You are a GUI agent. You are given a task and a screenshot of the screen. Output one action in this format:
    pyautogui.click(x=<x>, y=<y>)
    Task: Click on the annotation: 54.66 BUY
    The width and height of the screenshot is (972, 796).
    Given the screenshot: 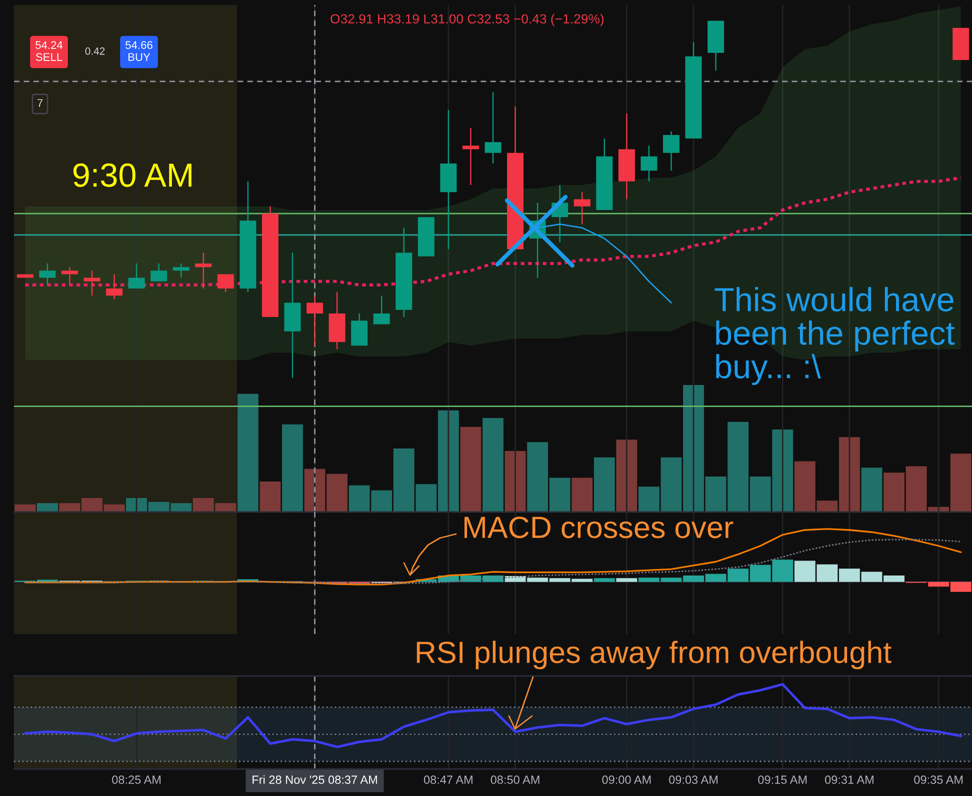 What is the action you would take?
    pyautogui.click(x=139, y=51)
    